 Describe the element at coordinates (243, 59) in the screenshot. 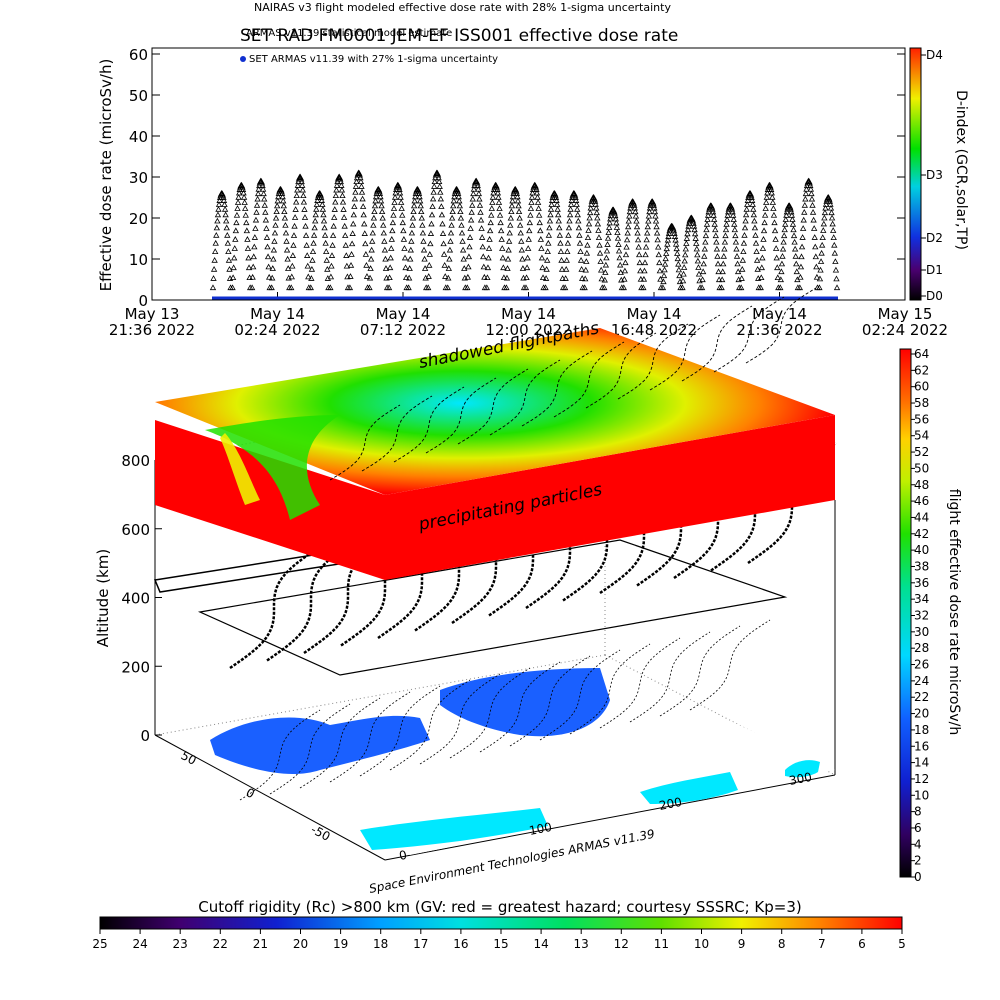

I see `legend-armas-marker` at that location.